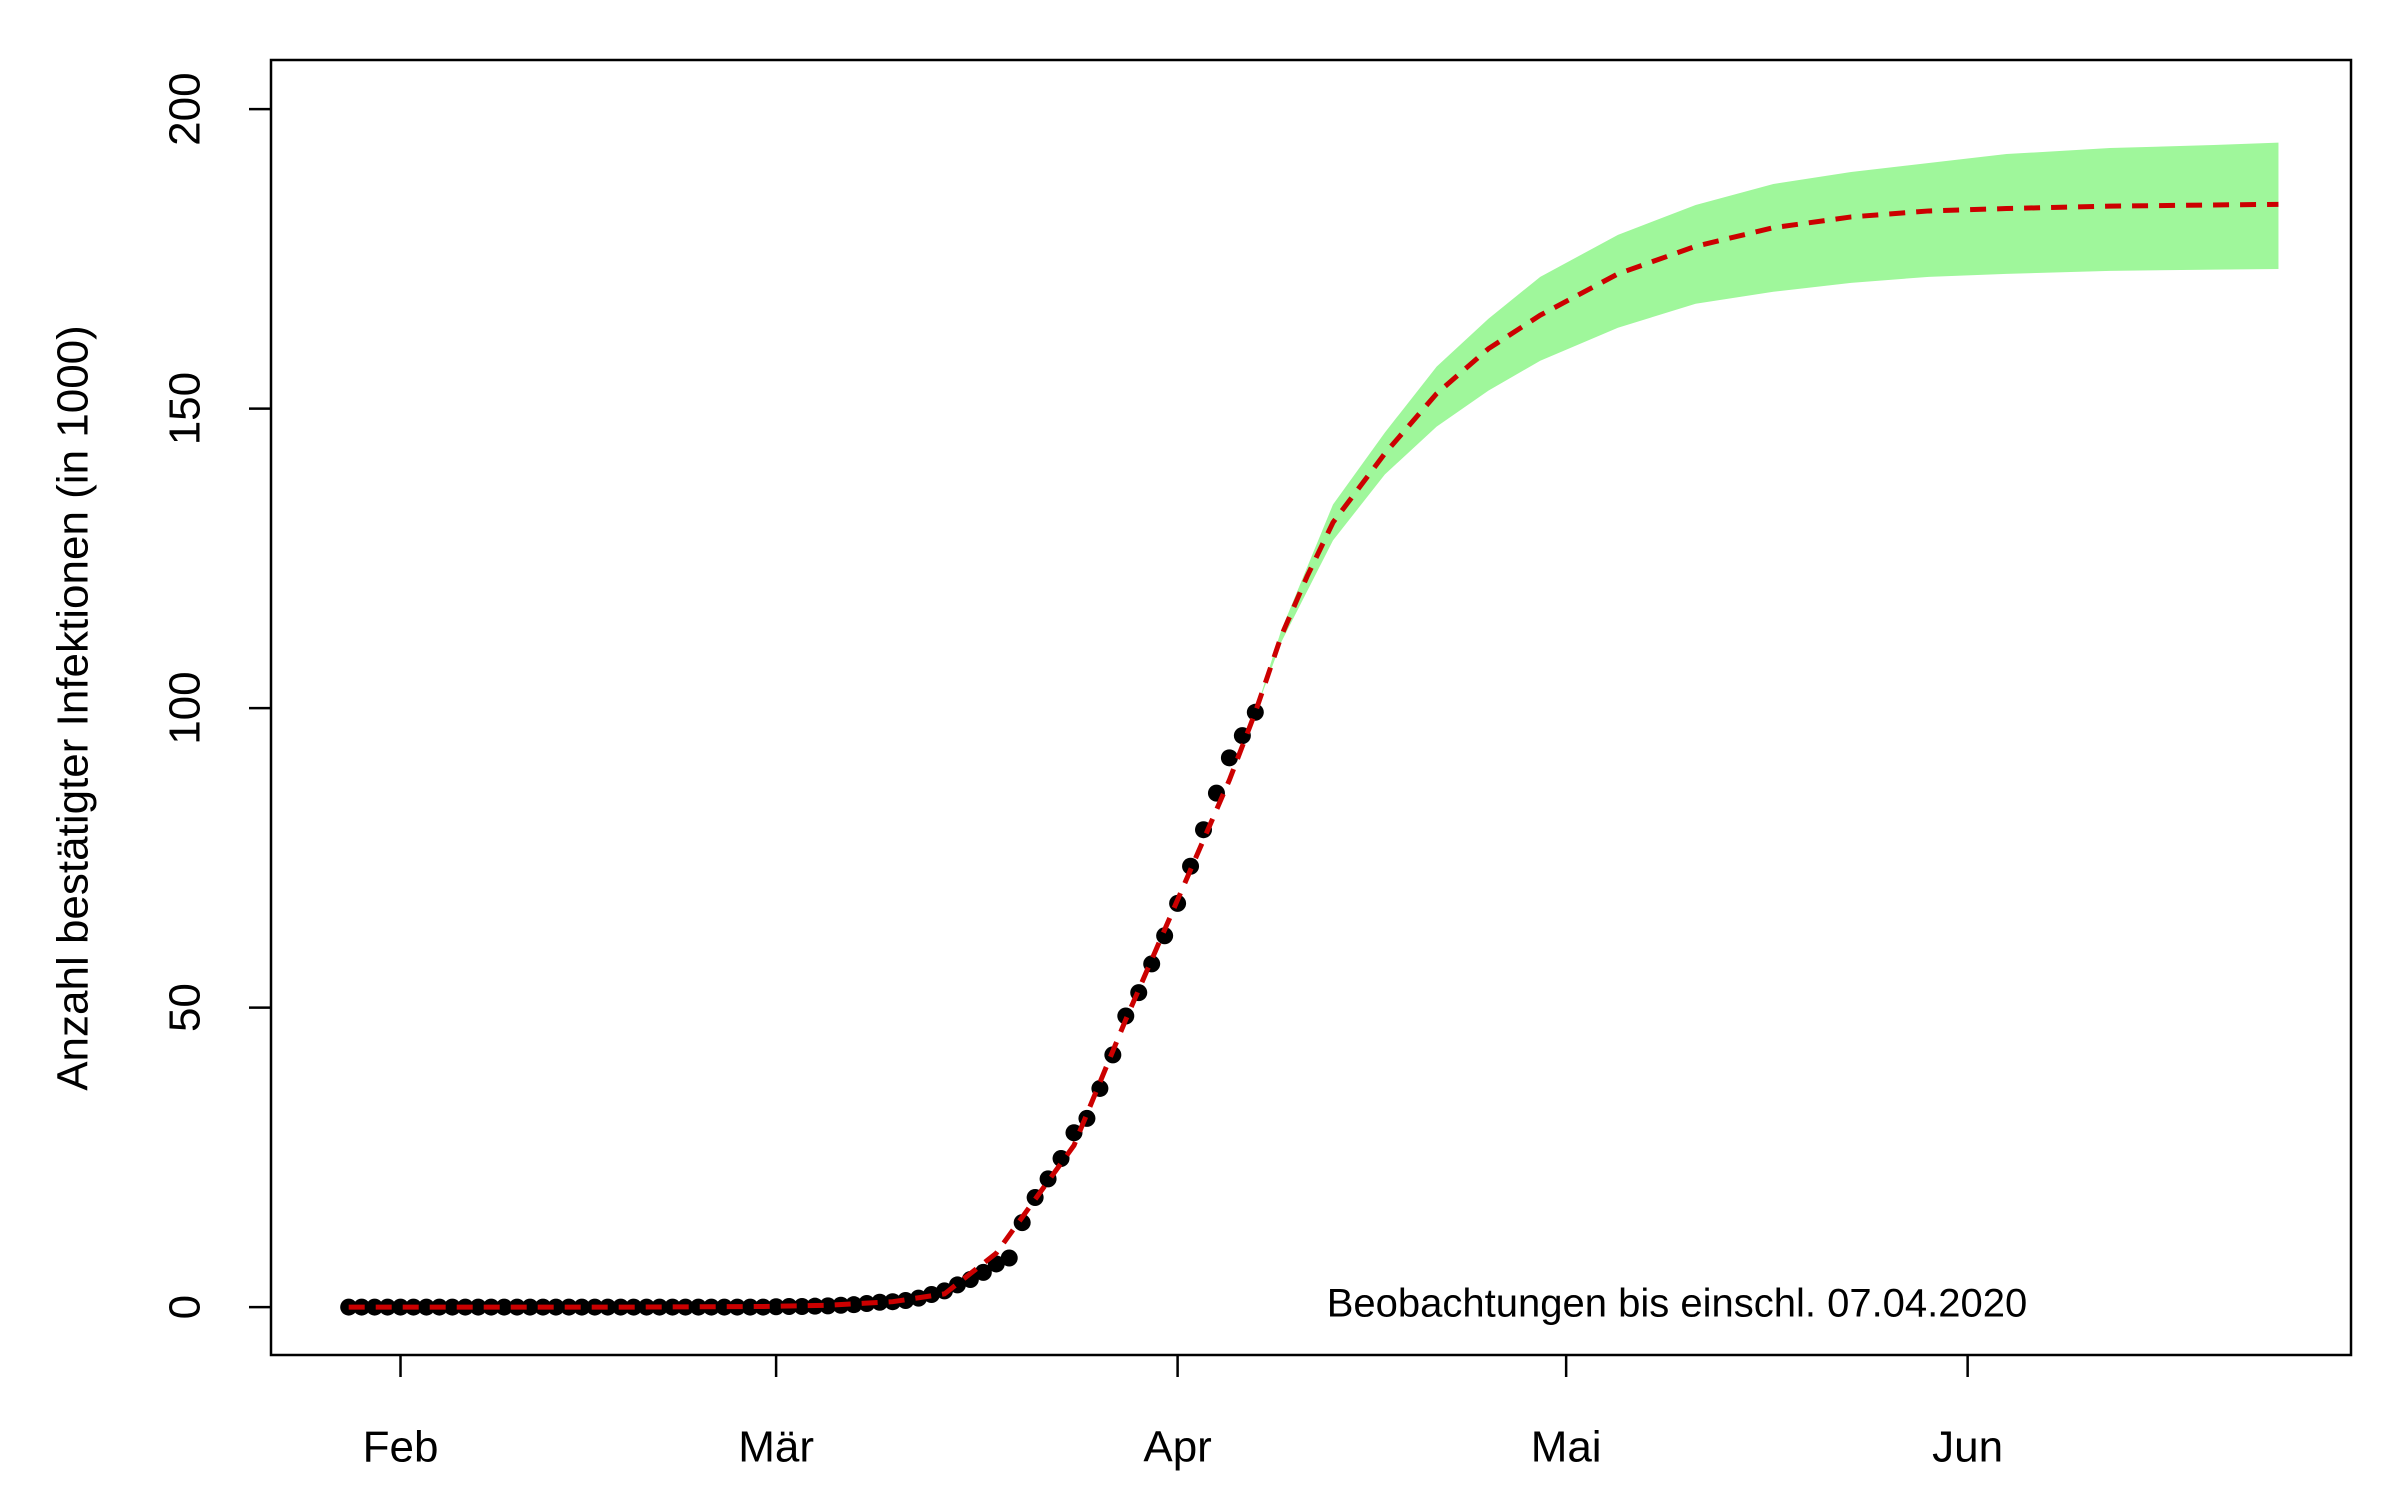  What do you see at coordinates (776, 1447) in the screenshot?
I see `x-tick-label: Mär` at bounding box center [776, 1447].